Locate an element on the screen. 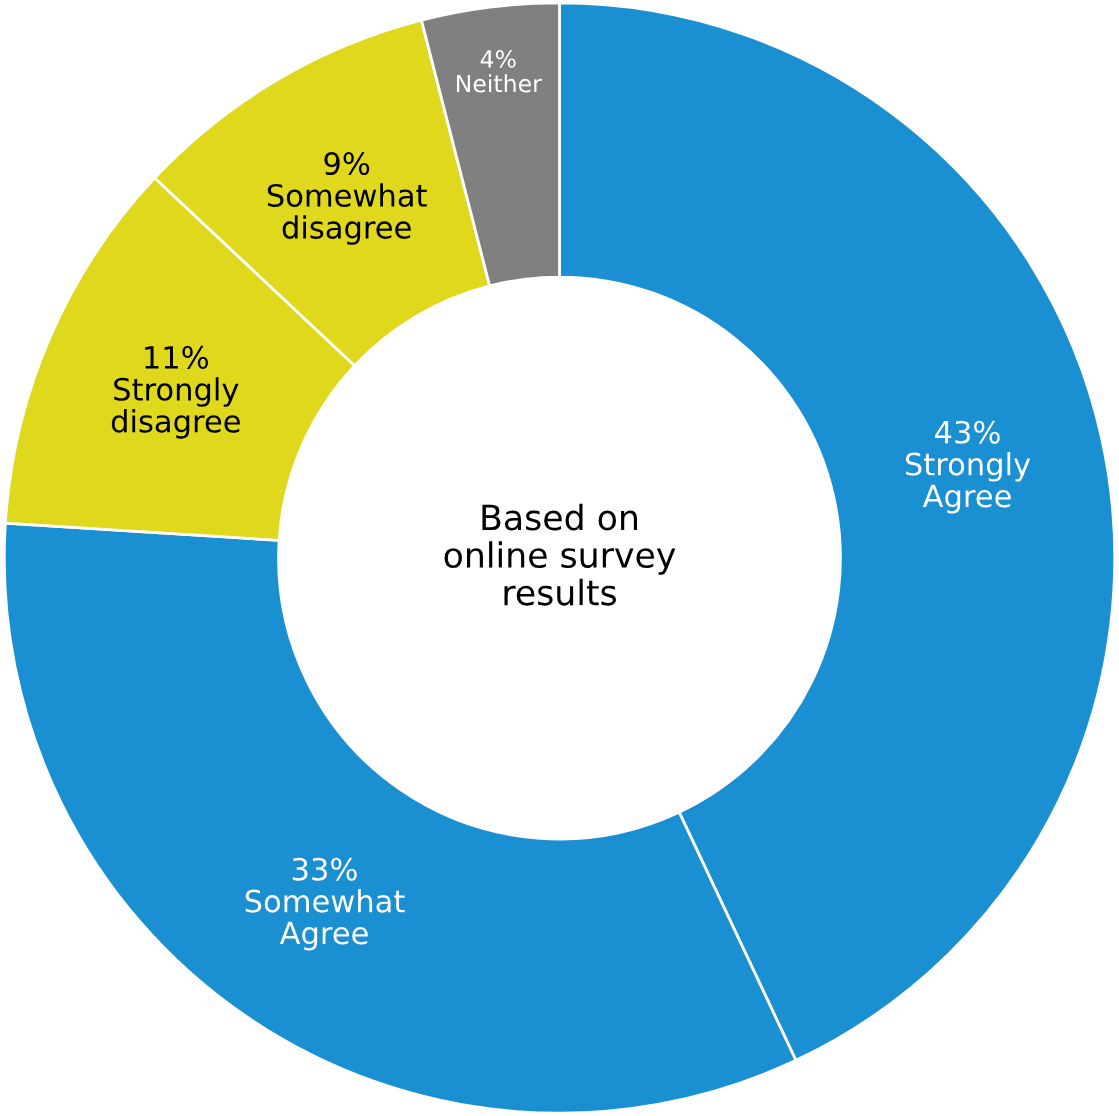 Image resolution: width=1119 pixels, height=1116 pixels. text: Based on online survey results is located at coordinates (560, 554).